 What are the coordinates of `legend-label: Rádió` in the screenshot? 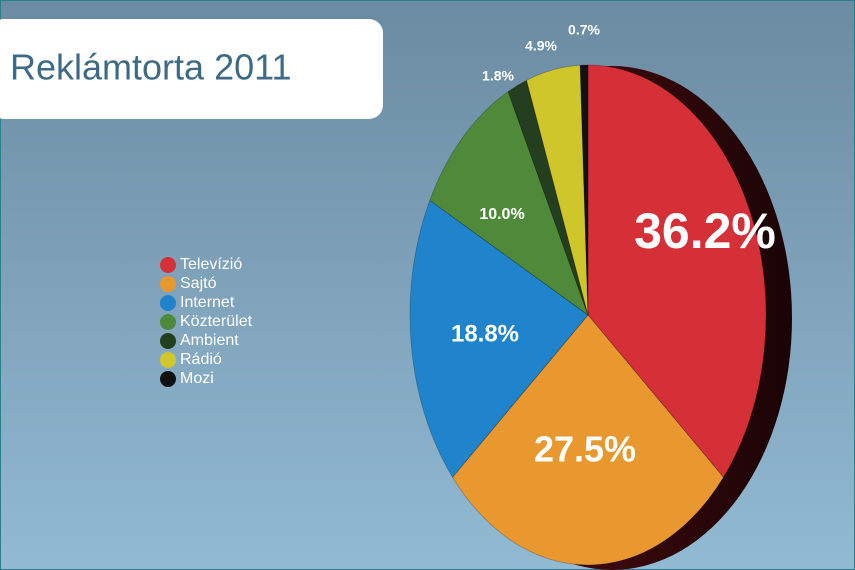 It's located at (201, 359).